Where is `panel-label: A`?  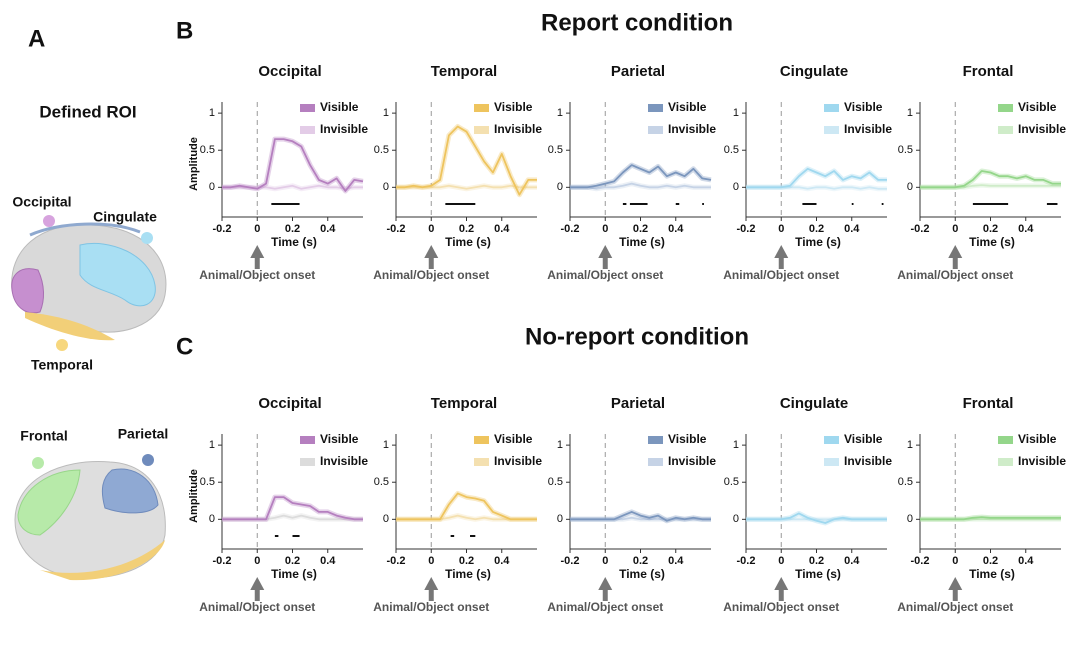
panel-label: A is located at coordinates (36, 38).